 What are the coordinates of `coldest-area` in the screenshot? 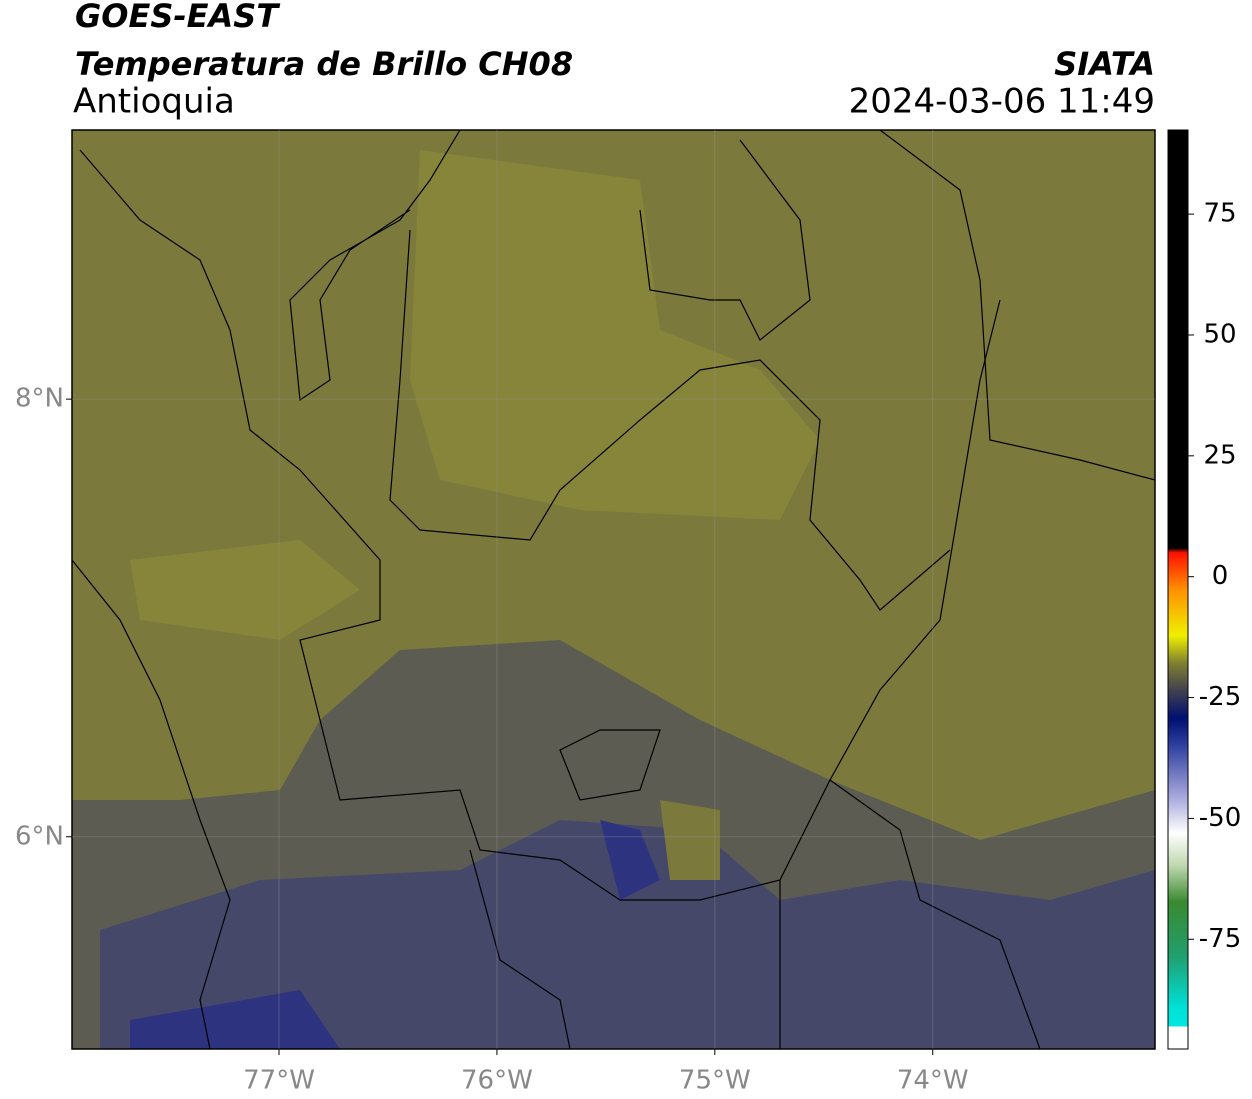 It's located at (395, 934).